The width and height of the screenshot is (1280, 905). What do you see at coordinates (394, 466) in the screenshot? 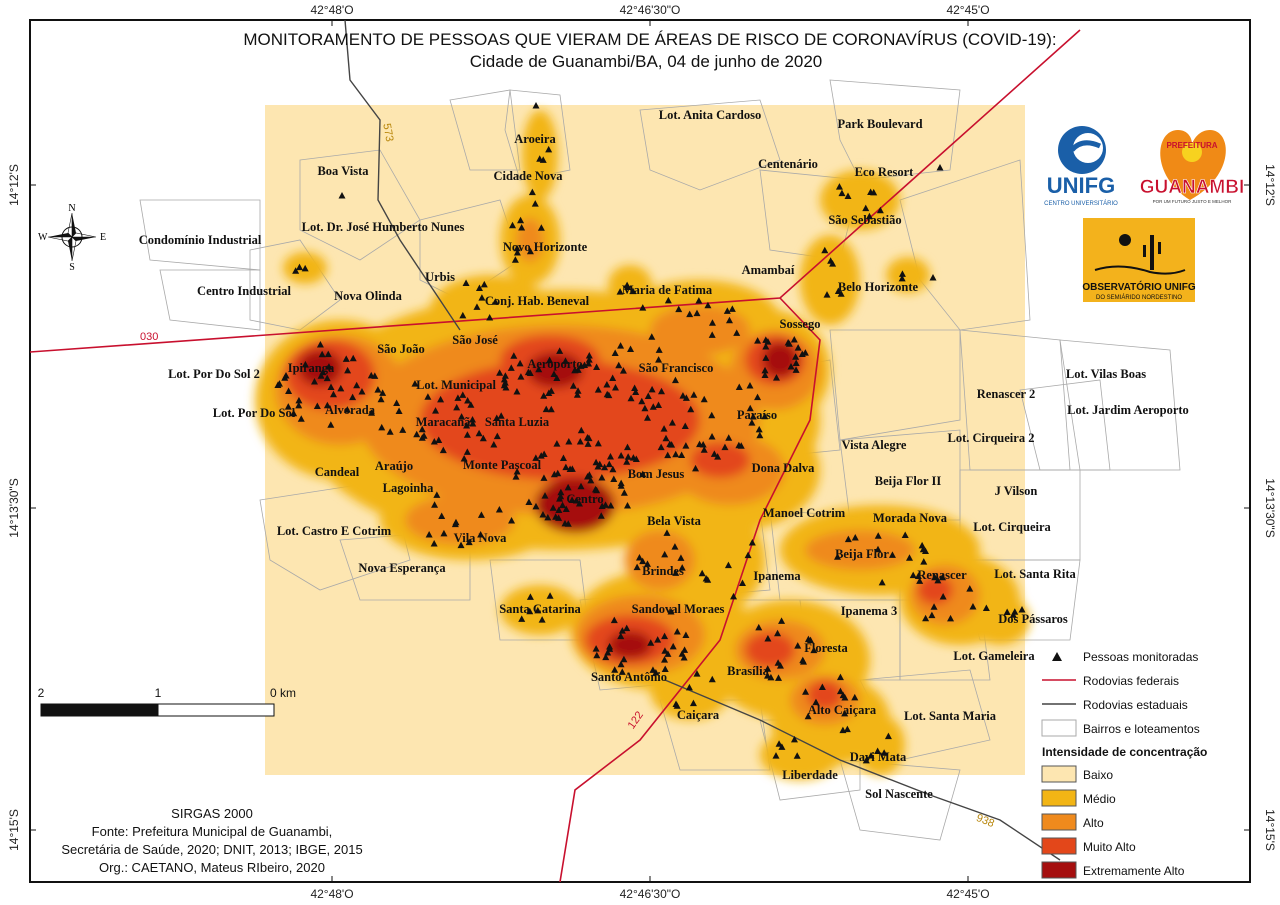
I see `neighborhood-label: Araújo` at bounding box center [394, 466].